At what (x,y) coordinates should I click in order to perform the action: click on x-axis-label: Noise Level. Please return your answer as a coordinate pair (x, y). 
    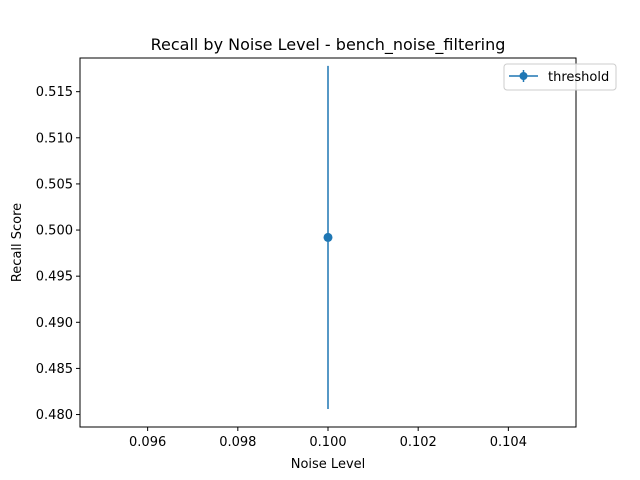
    Looking at the image, I should click on (328, 464).